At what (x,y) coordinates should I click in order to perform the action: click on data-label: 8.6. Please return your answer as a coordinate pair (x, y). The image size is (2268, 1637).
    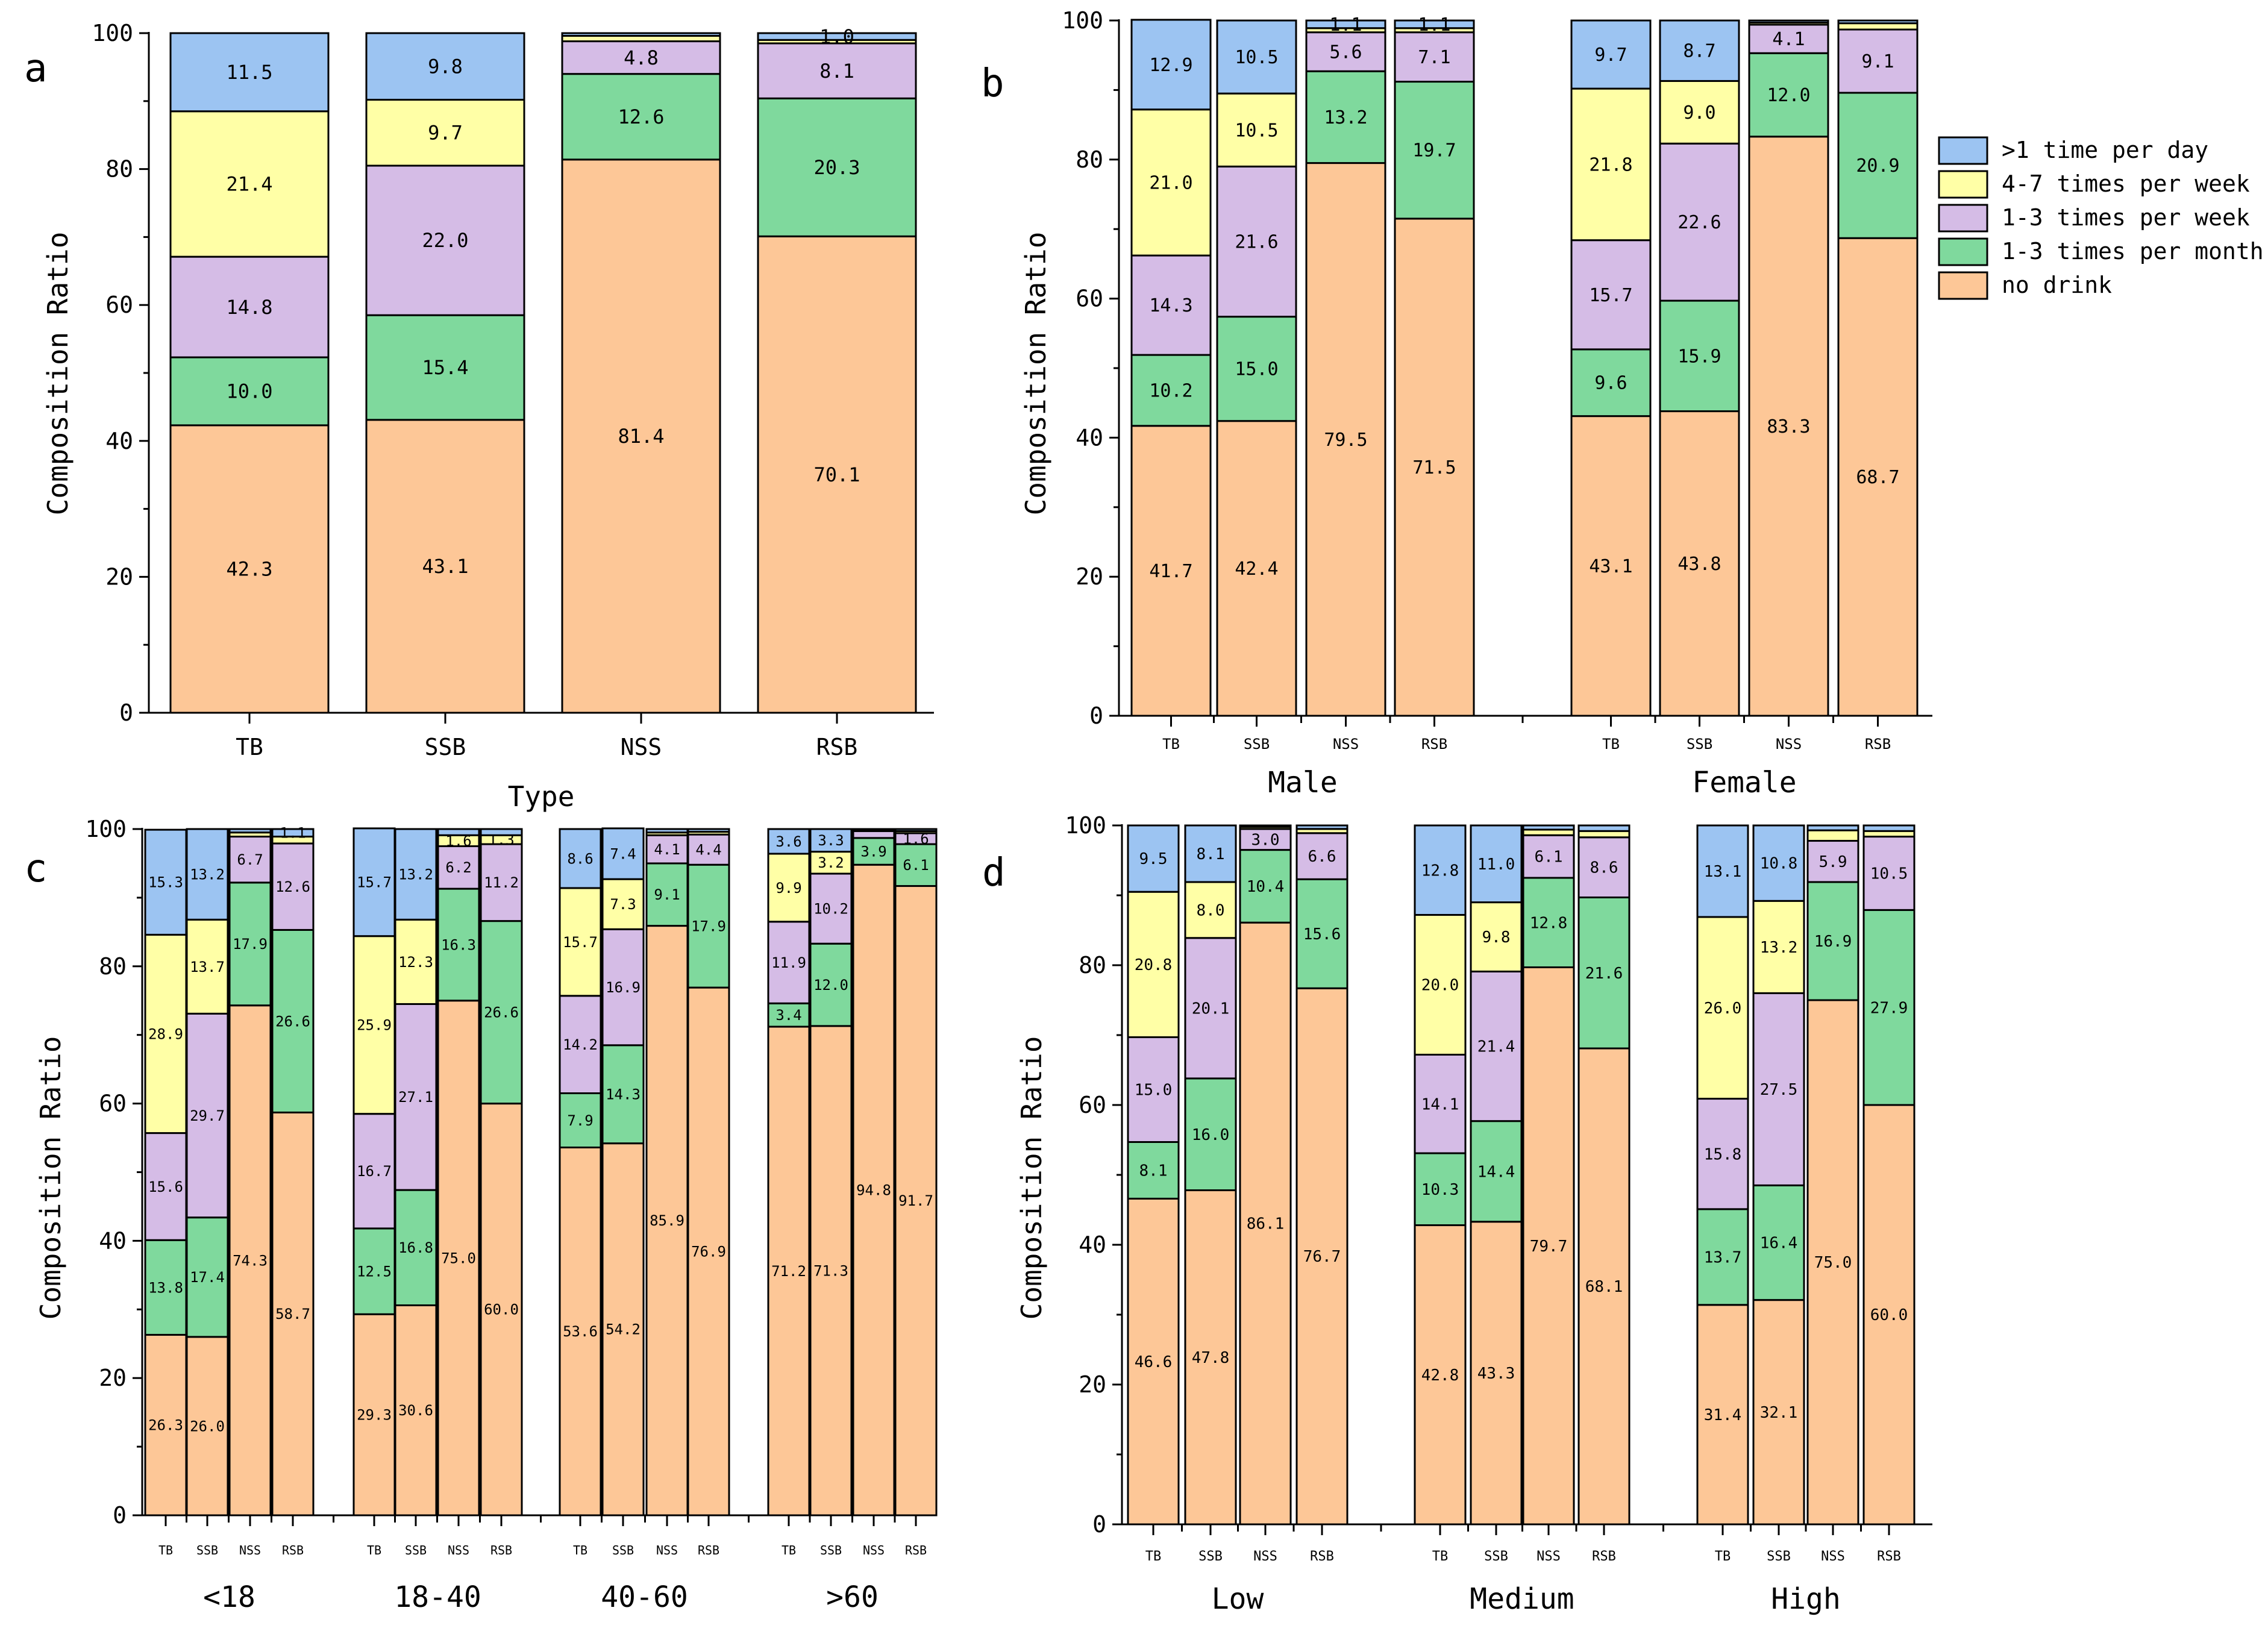
    Looking at the image, I should click on (580, 858).